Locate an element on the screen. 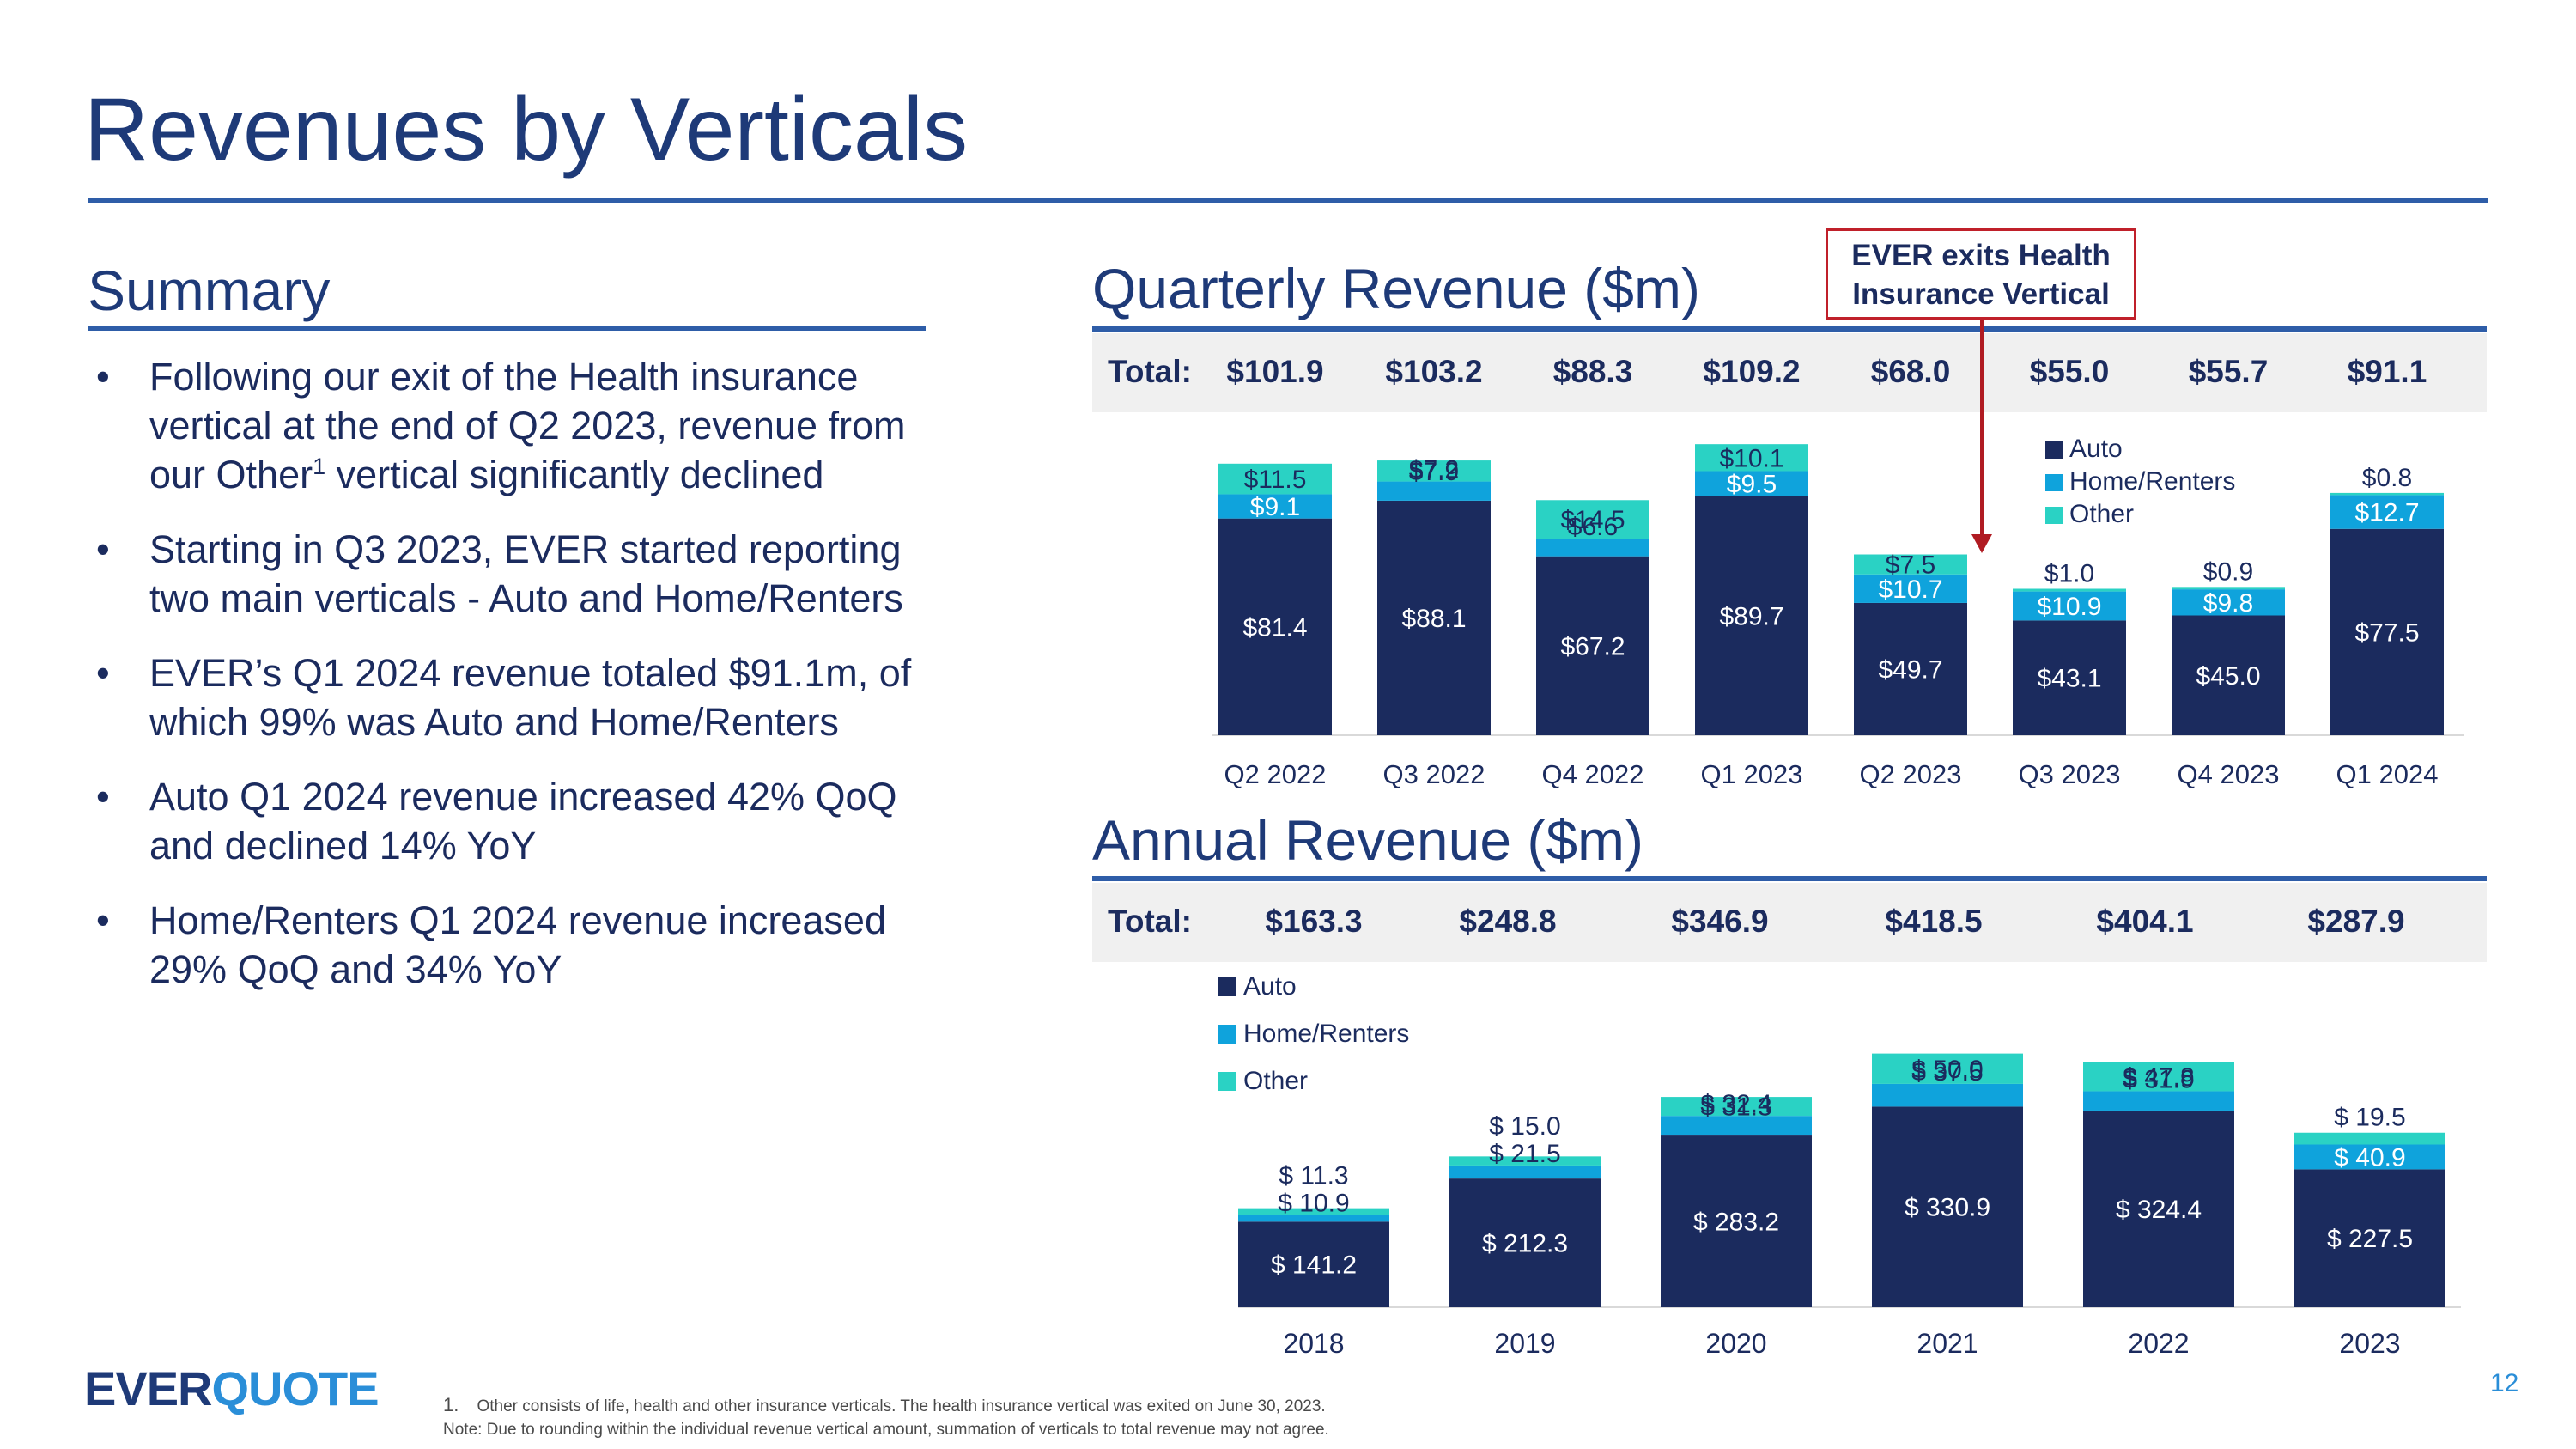  data-label-home: $ 31.9 is located at coordinates (2158, 1079).